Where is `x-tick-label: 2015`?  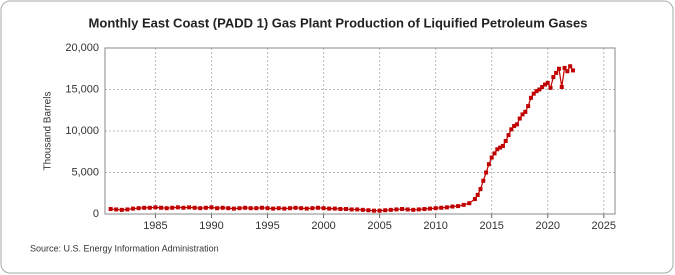
x-tick-label: 2015 is located at coordinates (491, 226).